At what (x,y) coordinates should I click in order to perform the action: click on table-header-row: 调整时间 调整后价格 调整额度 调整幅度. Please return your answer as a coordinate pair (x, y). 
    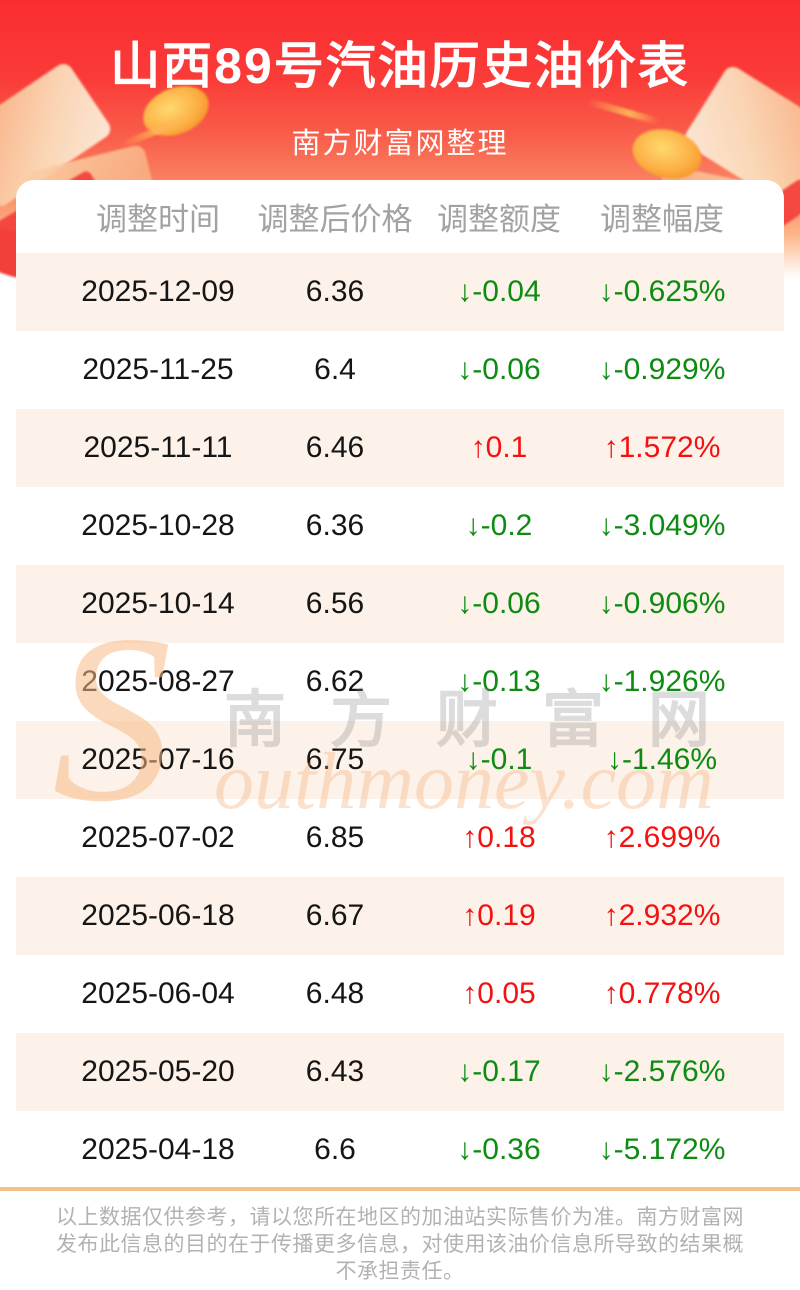
    Looking at the image, I should click on (400, 216).